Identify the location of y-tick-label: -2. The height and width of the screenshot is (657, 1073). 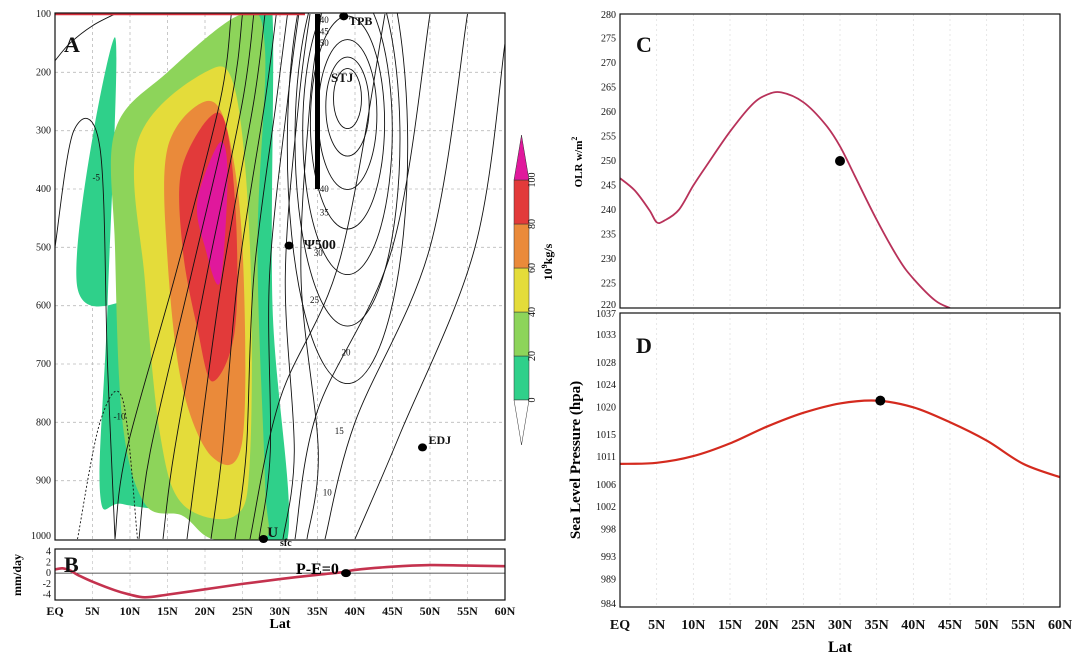
(47, 584).